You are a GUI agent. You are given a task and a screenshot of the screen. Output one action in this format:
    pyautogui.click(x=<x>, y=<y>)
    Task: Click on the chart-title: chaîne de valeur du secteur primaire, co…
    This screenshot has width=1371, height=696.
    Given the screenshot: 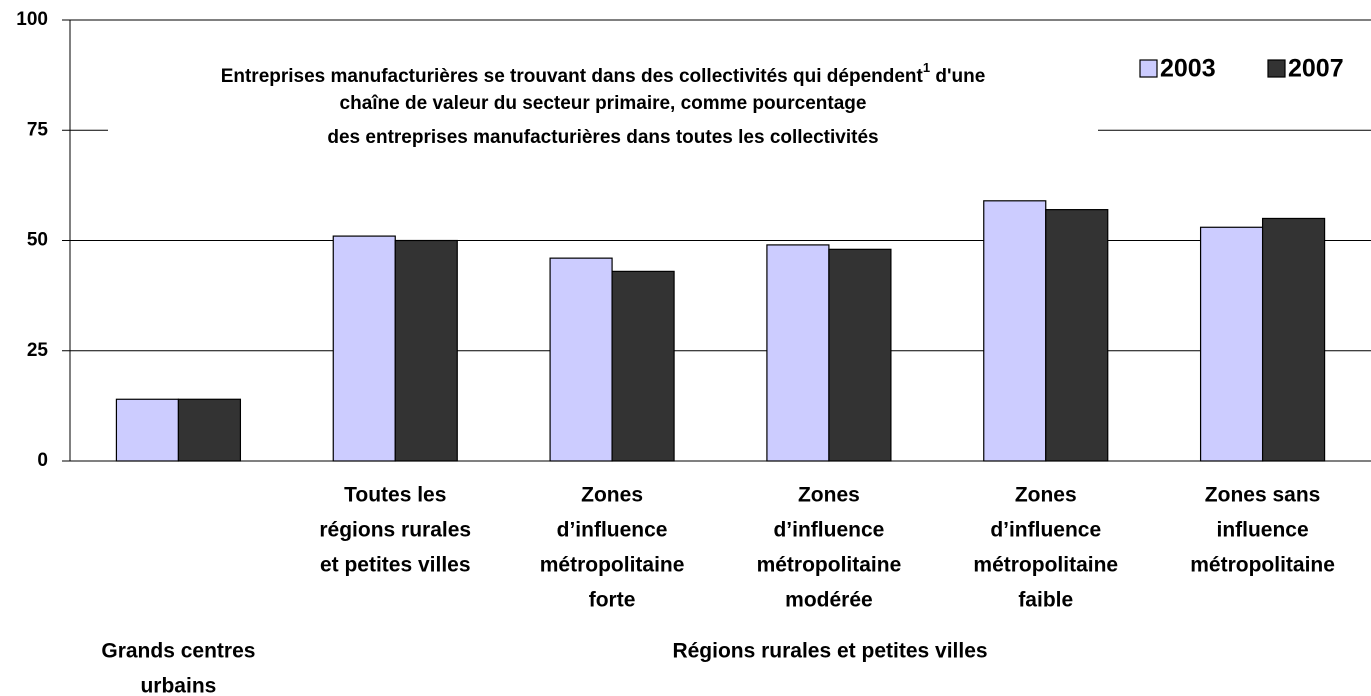 What is the action you would take?
    pyautogui.click(x=603, y=103)
    